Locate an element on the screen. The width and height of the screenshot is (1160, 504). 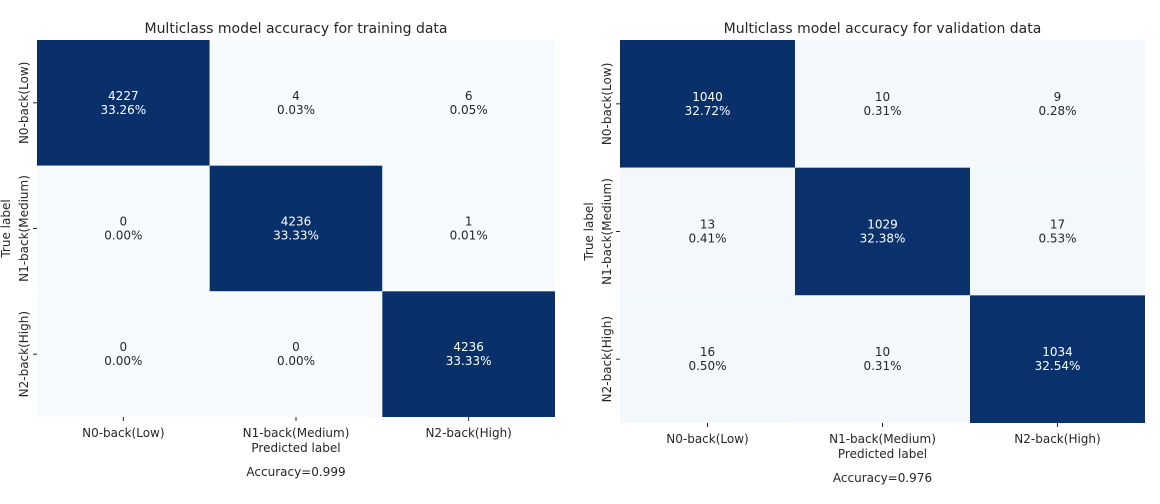
cell-count-label: 4227 is located at coordinates (123, 96).